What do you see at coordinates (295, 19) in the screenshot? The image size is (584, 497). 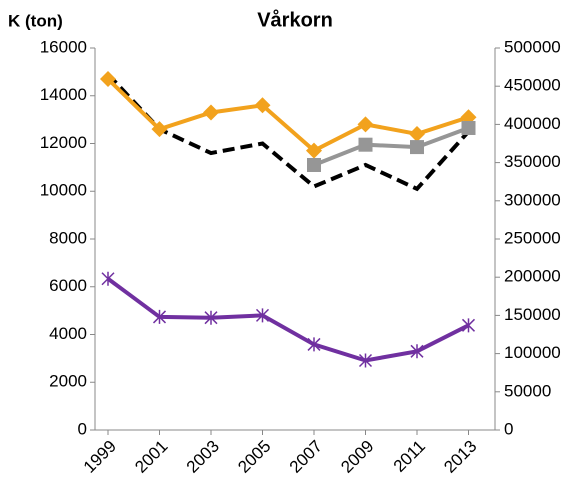 I see `chart-title: Vårkorn` at bounding box center [295, 19].